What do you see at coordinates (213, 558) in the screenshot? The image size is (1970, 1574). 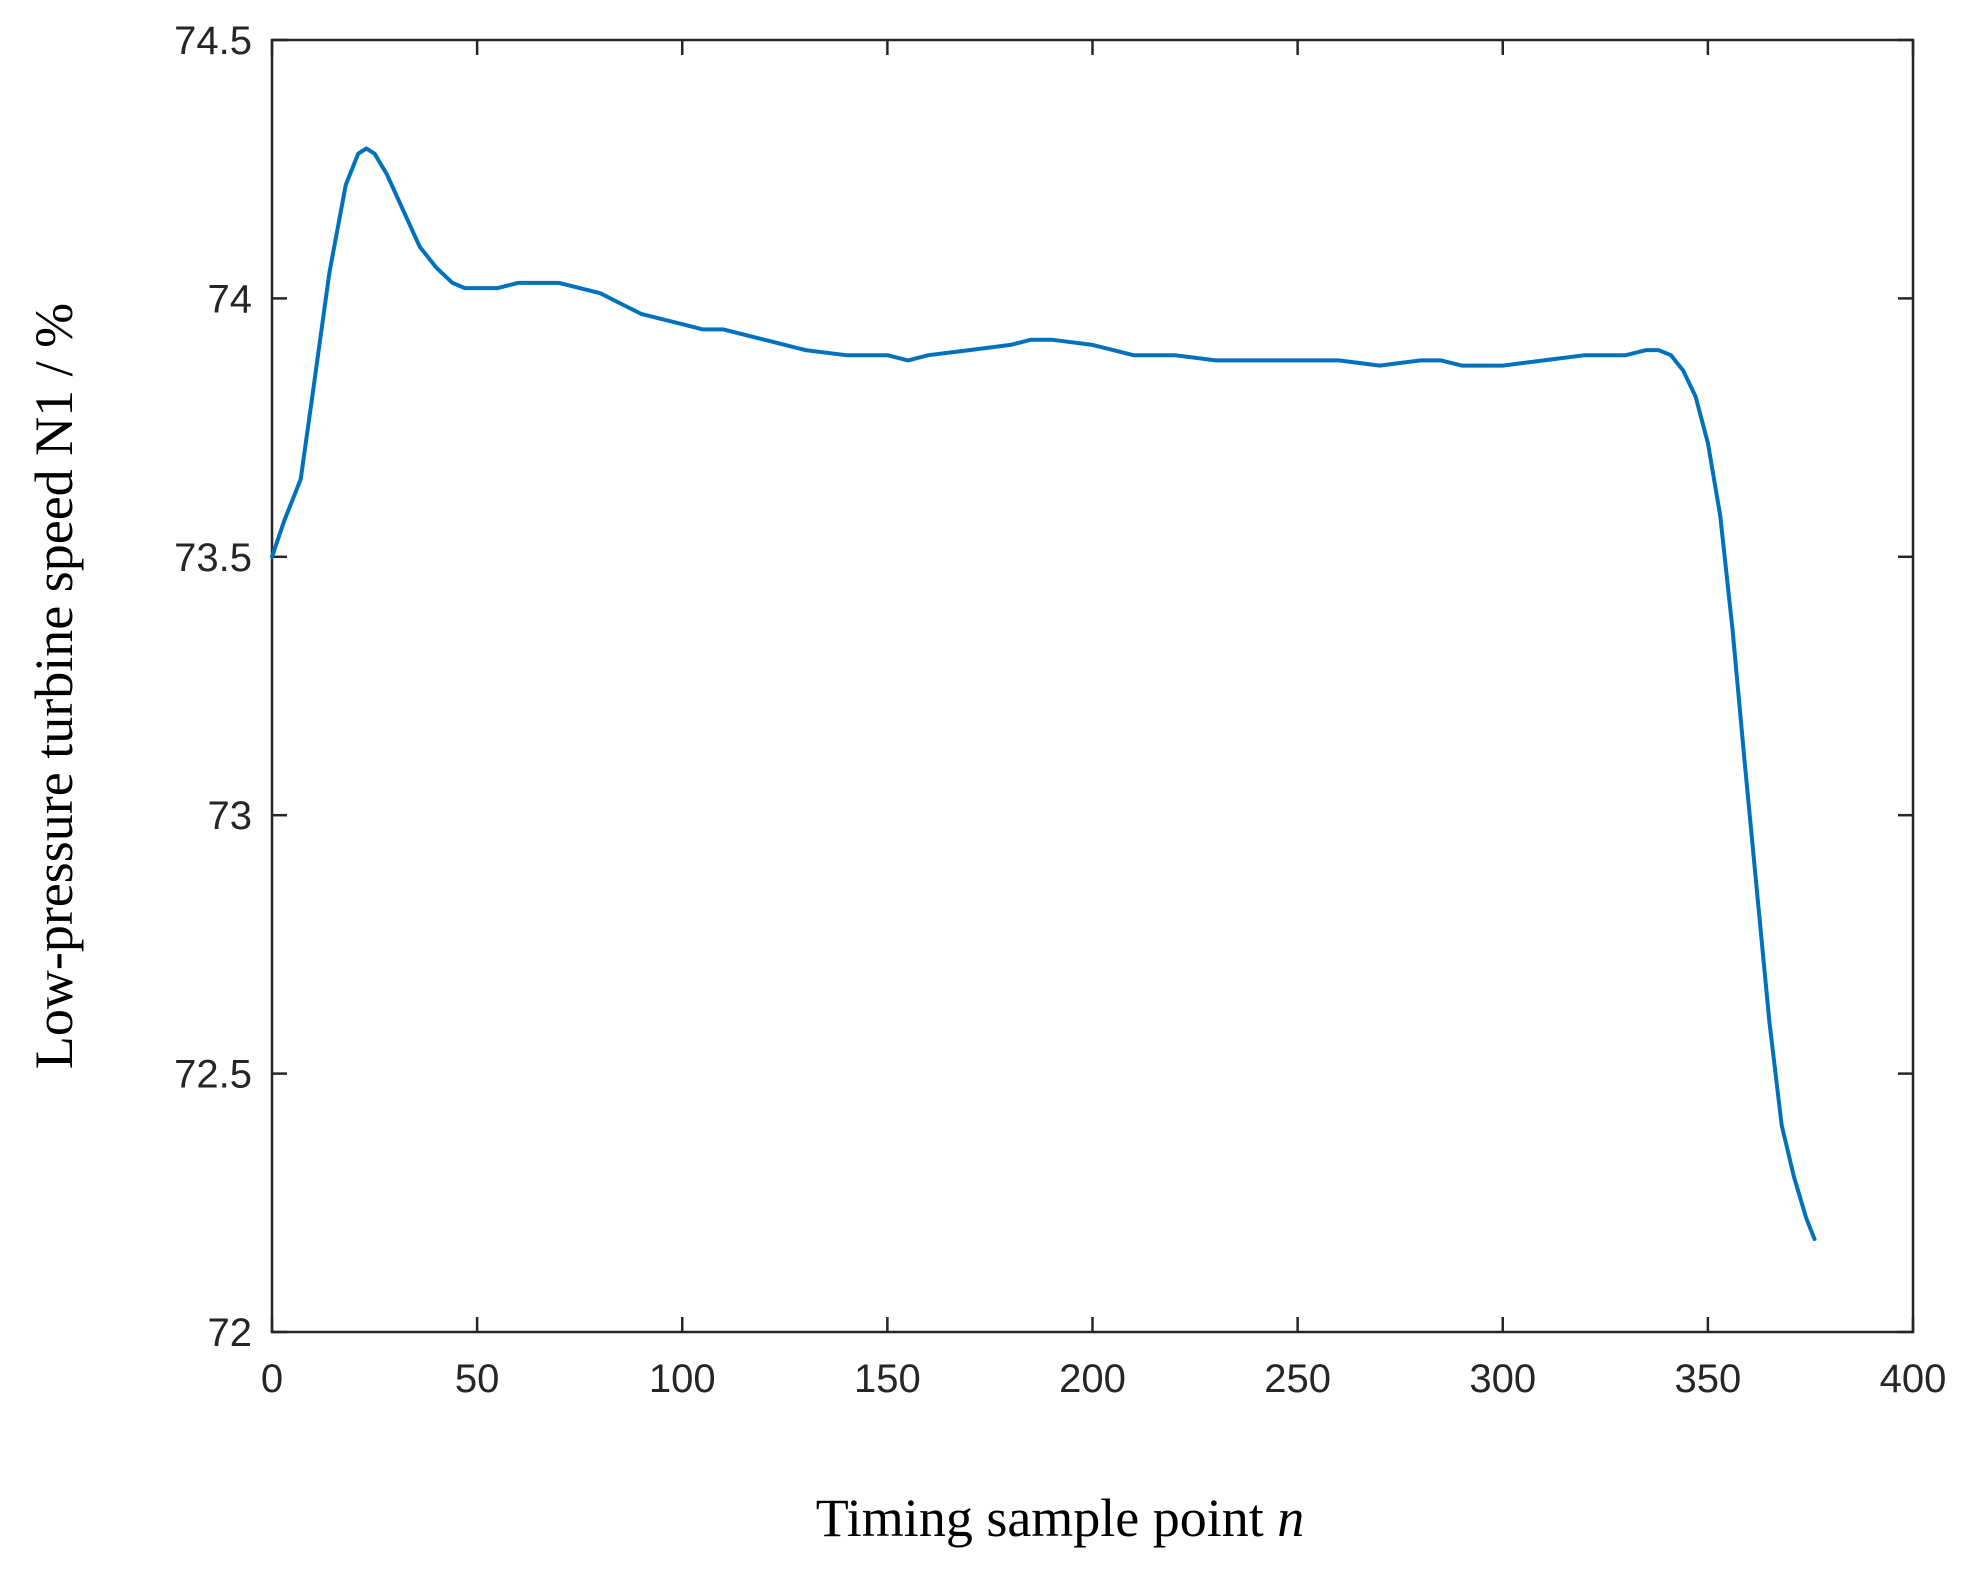 I see `y-tick-label: 73.5` at bounding box center [213, 558].